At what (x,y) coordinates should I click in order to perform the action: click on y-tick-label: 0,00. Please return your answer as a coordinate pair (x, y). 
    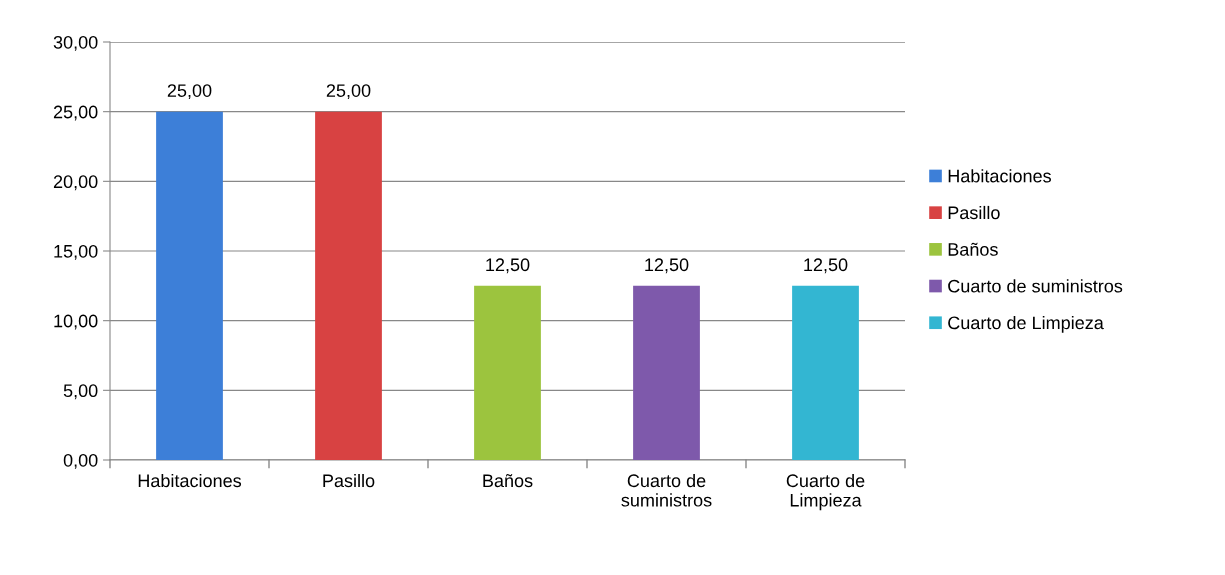
    Looking at the image, I should click on (80, 461).